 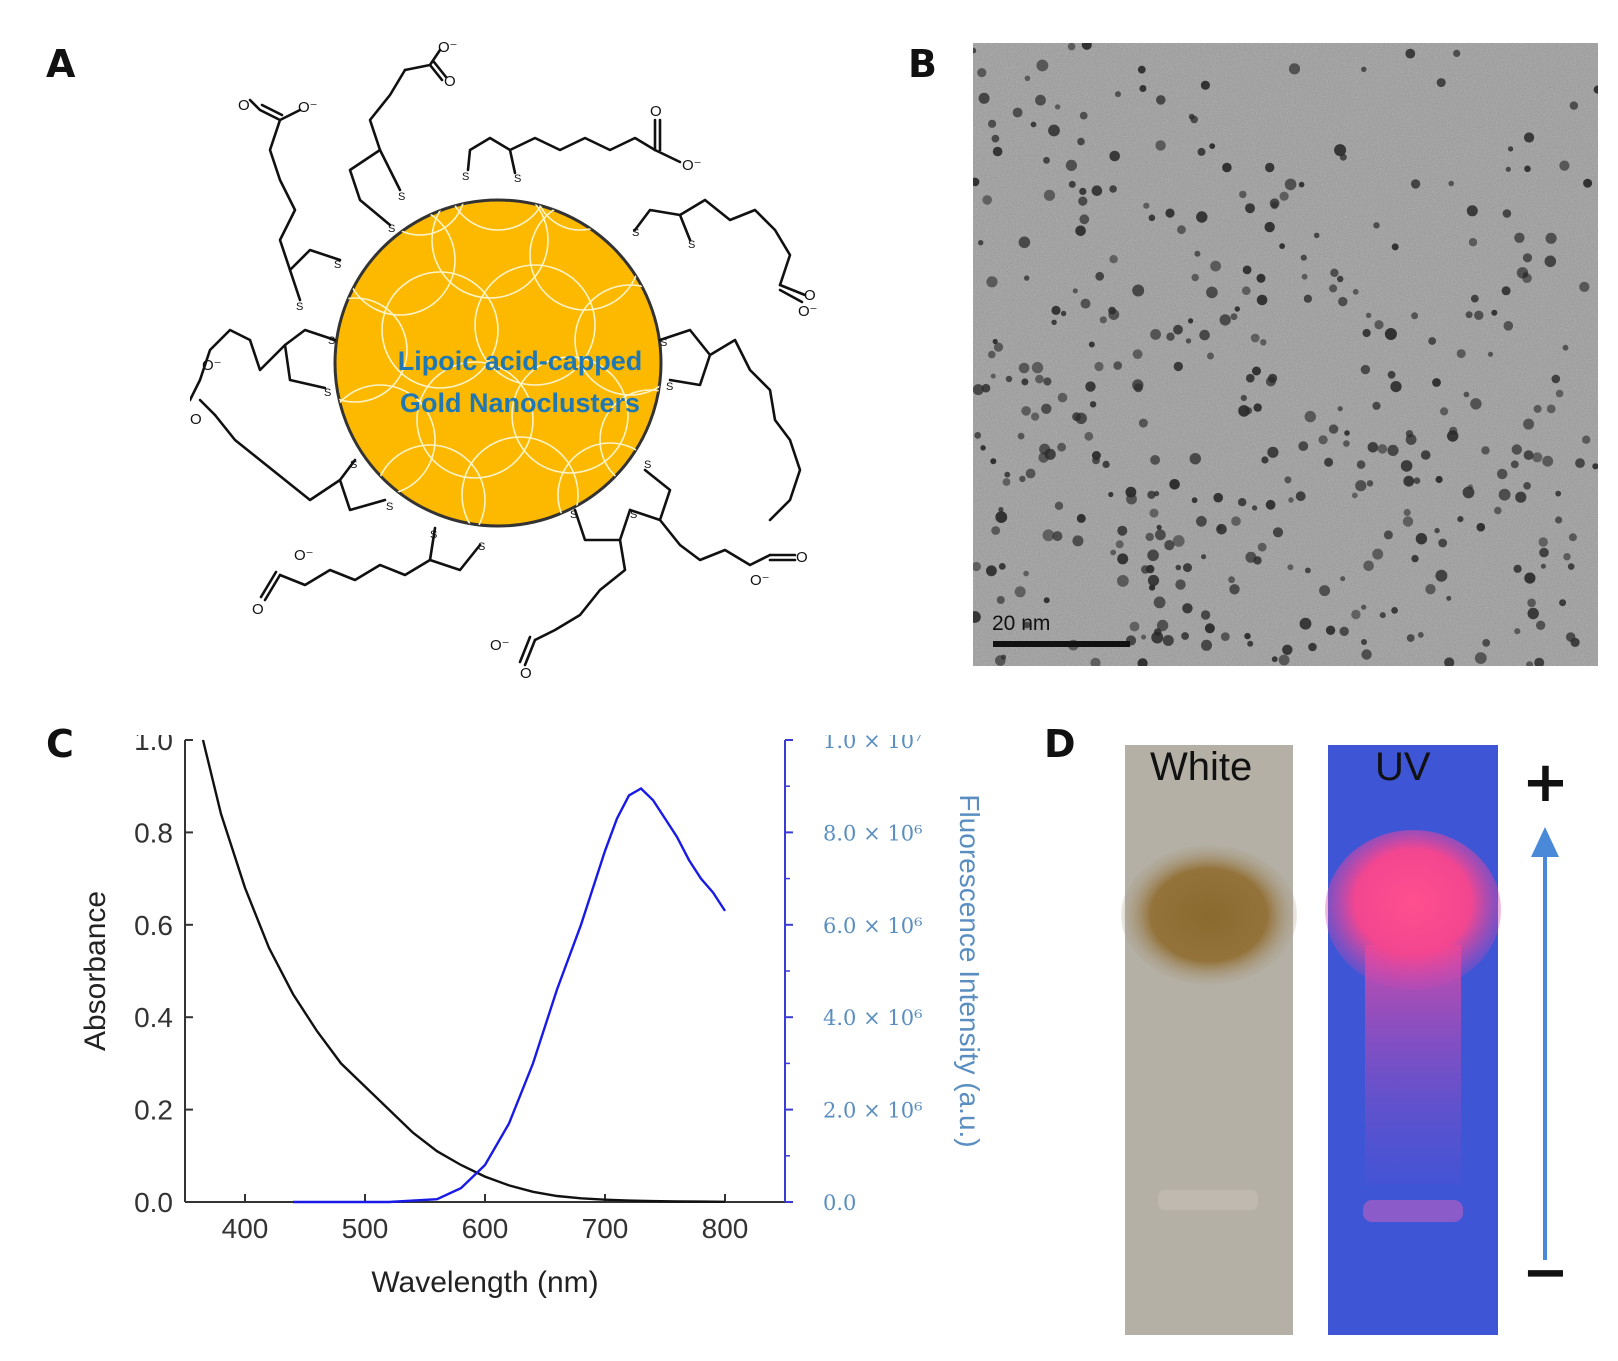 I want to click on arrow-head, so click(x=1545, y=842).